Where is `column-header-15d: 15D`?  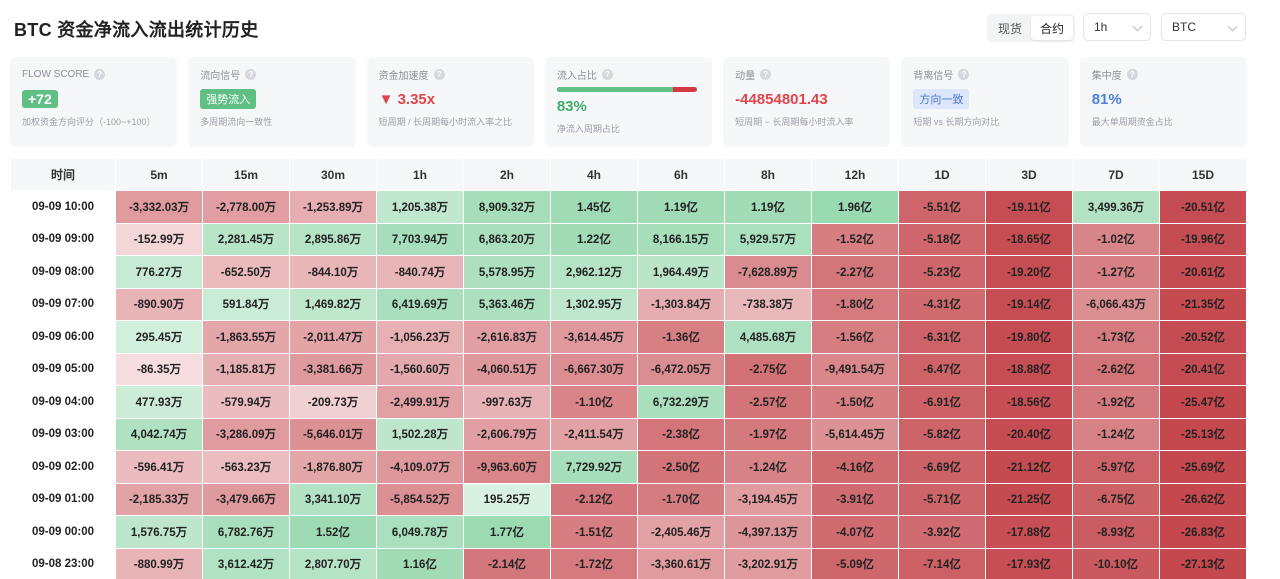 column-header-15d: 15D is located at coordinates (1203, 174).